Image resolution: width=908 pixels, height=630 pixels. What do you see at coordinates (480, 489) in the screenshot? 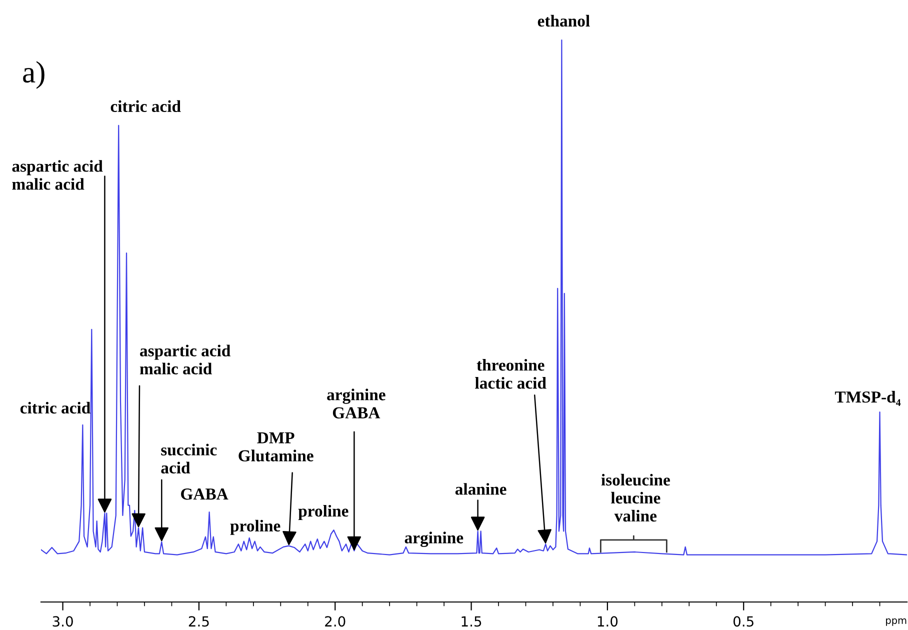
I see `annotation: alanine` at bounding box center [480, 489].